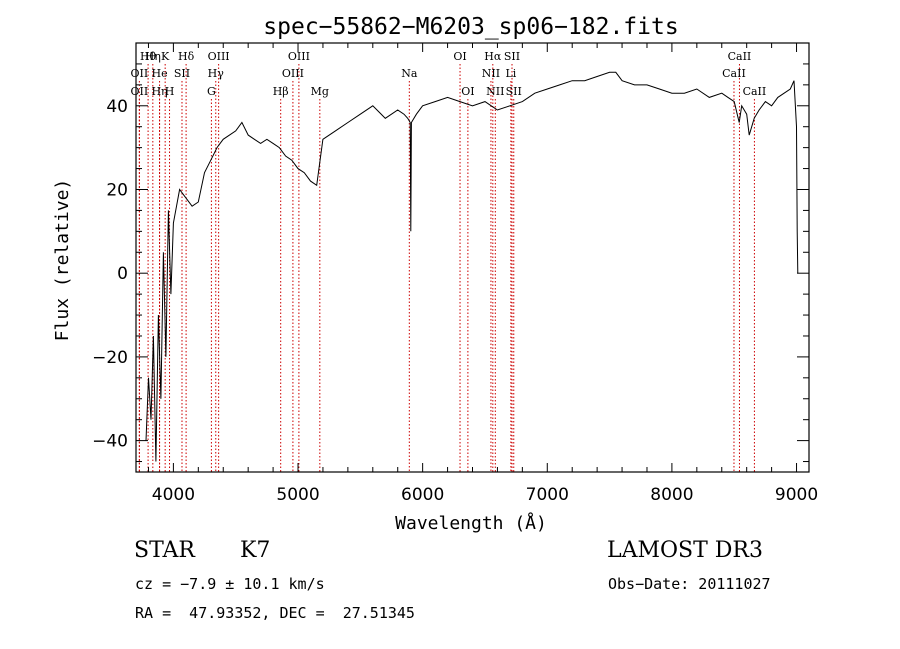  I want to click on marker-label: Hγ, so click(216, 73).